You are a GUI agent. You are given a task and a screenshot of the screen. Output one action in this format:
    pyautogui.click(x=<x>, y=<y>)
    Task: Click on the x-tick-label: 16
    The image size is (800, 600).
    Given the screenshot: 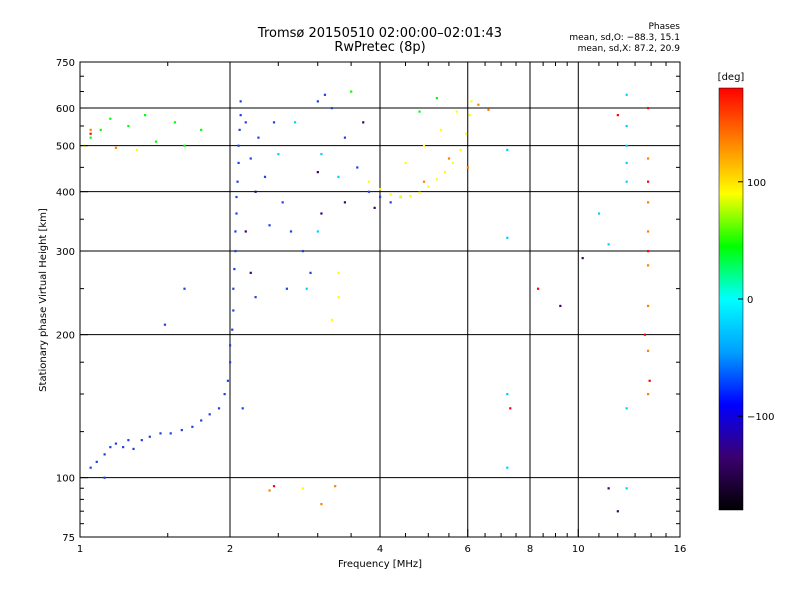 What is the action you would take?
    pyautogui.click(x=680, y=549)
    